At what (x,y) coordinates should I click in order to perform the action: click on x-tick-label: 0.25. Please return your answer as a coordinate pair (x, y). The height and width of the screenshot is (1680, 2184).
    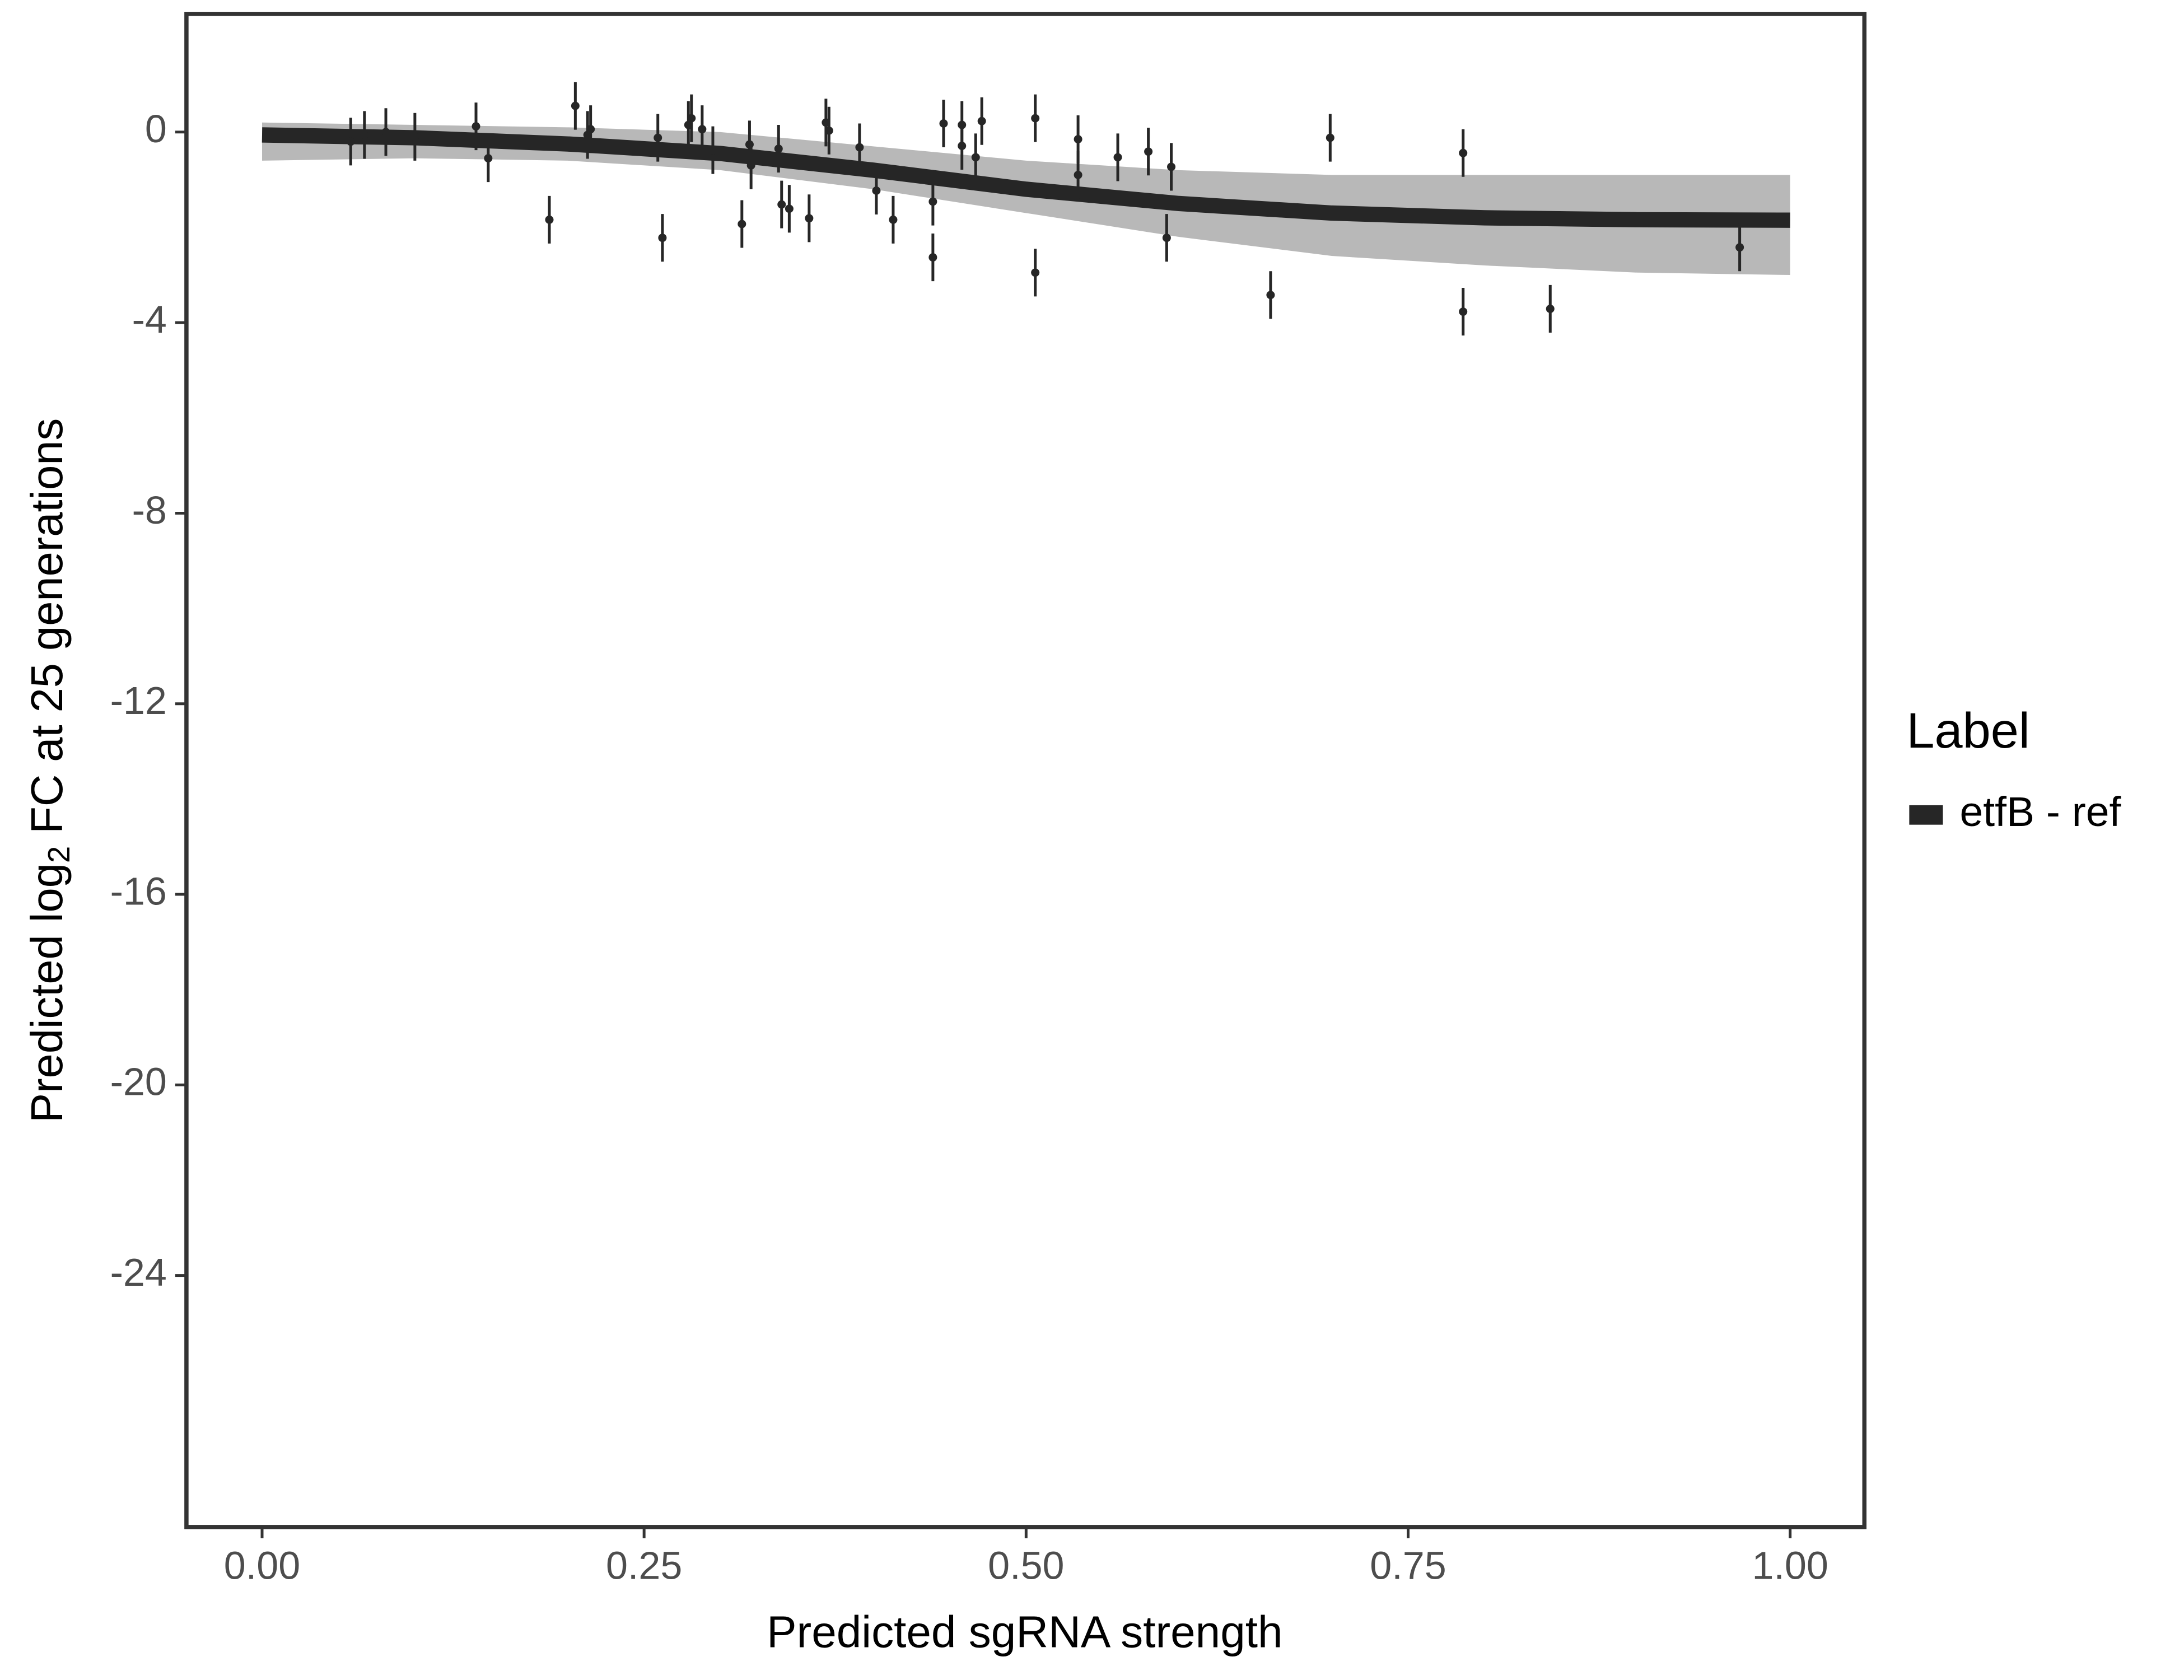
    Looking at the image, I should click on (644, 1566).